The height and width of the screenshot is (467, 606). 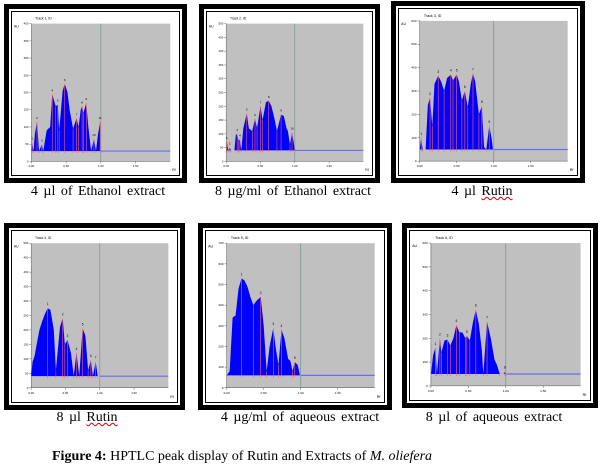 What do you see at coordinates (220, 243) in the screenshot?
I see `y-tick-label: 700` at bounding box center [220, 243].